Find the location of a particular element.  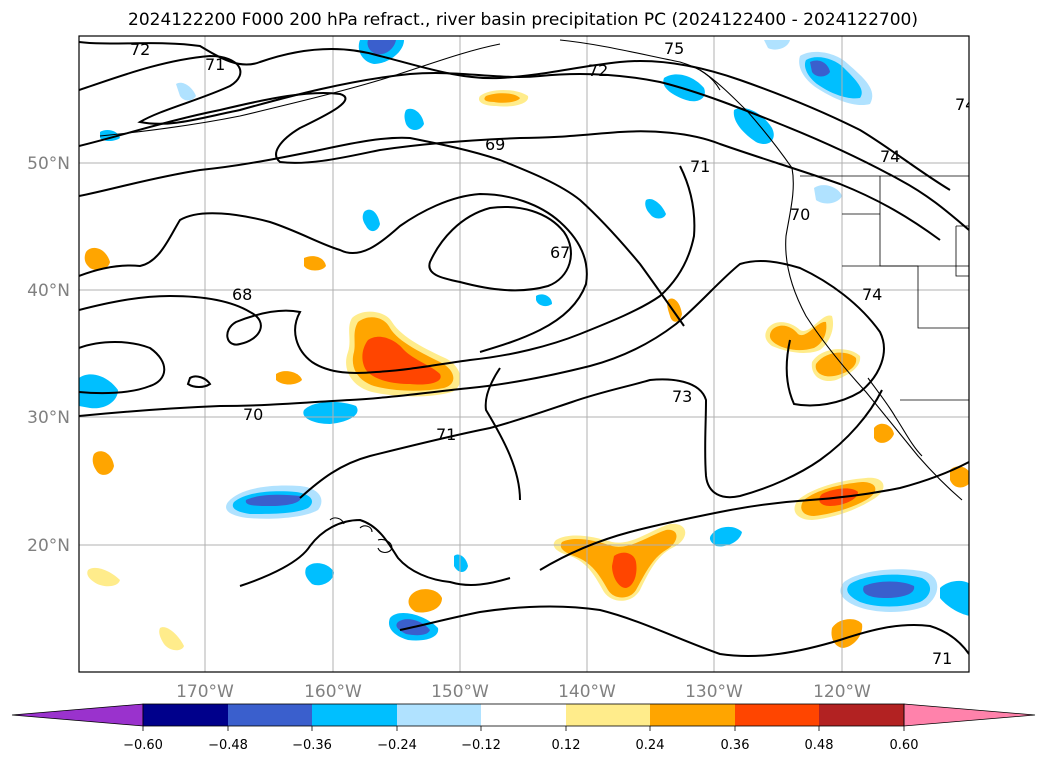

colorbar-label: 0.60 is located at coordinates (904, 745).